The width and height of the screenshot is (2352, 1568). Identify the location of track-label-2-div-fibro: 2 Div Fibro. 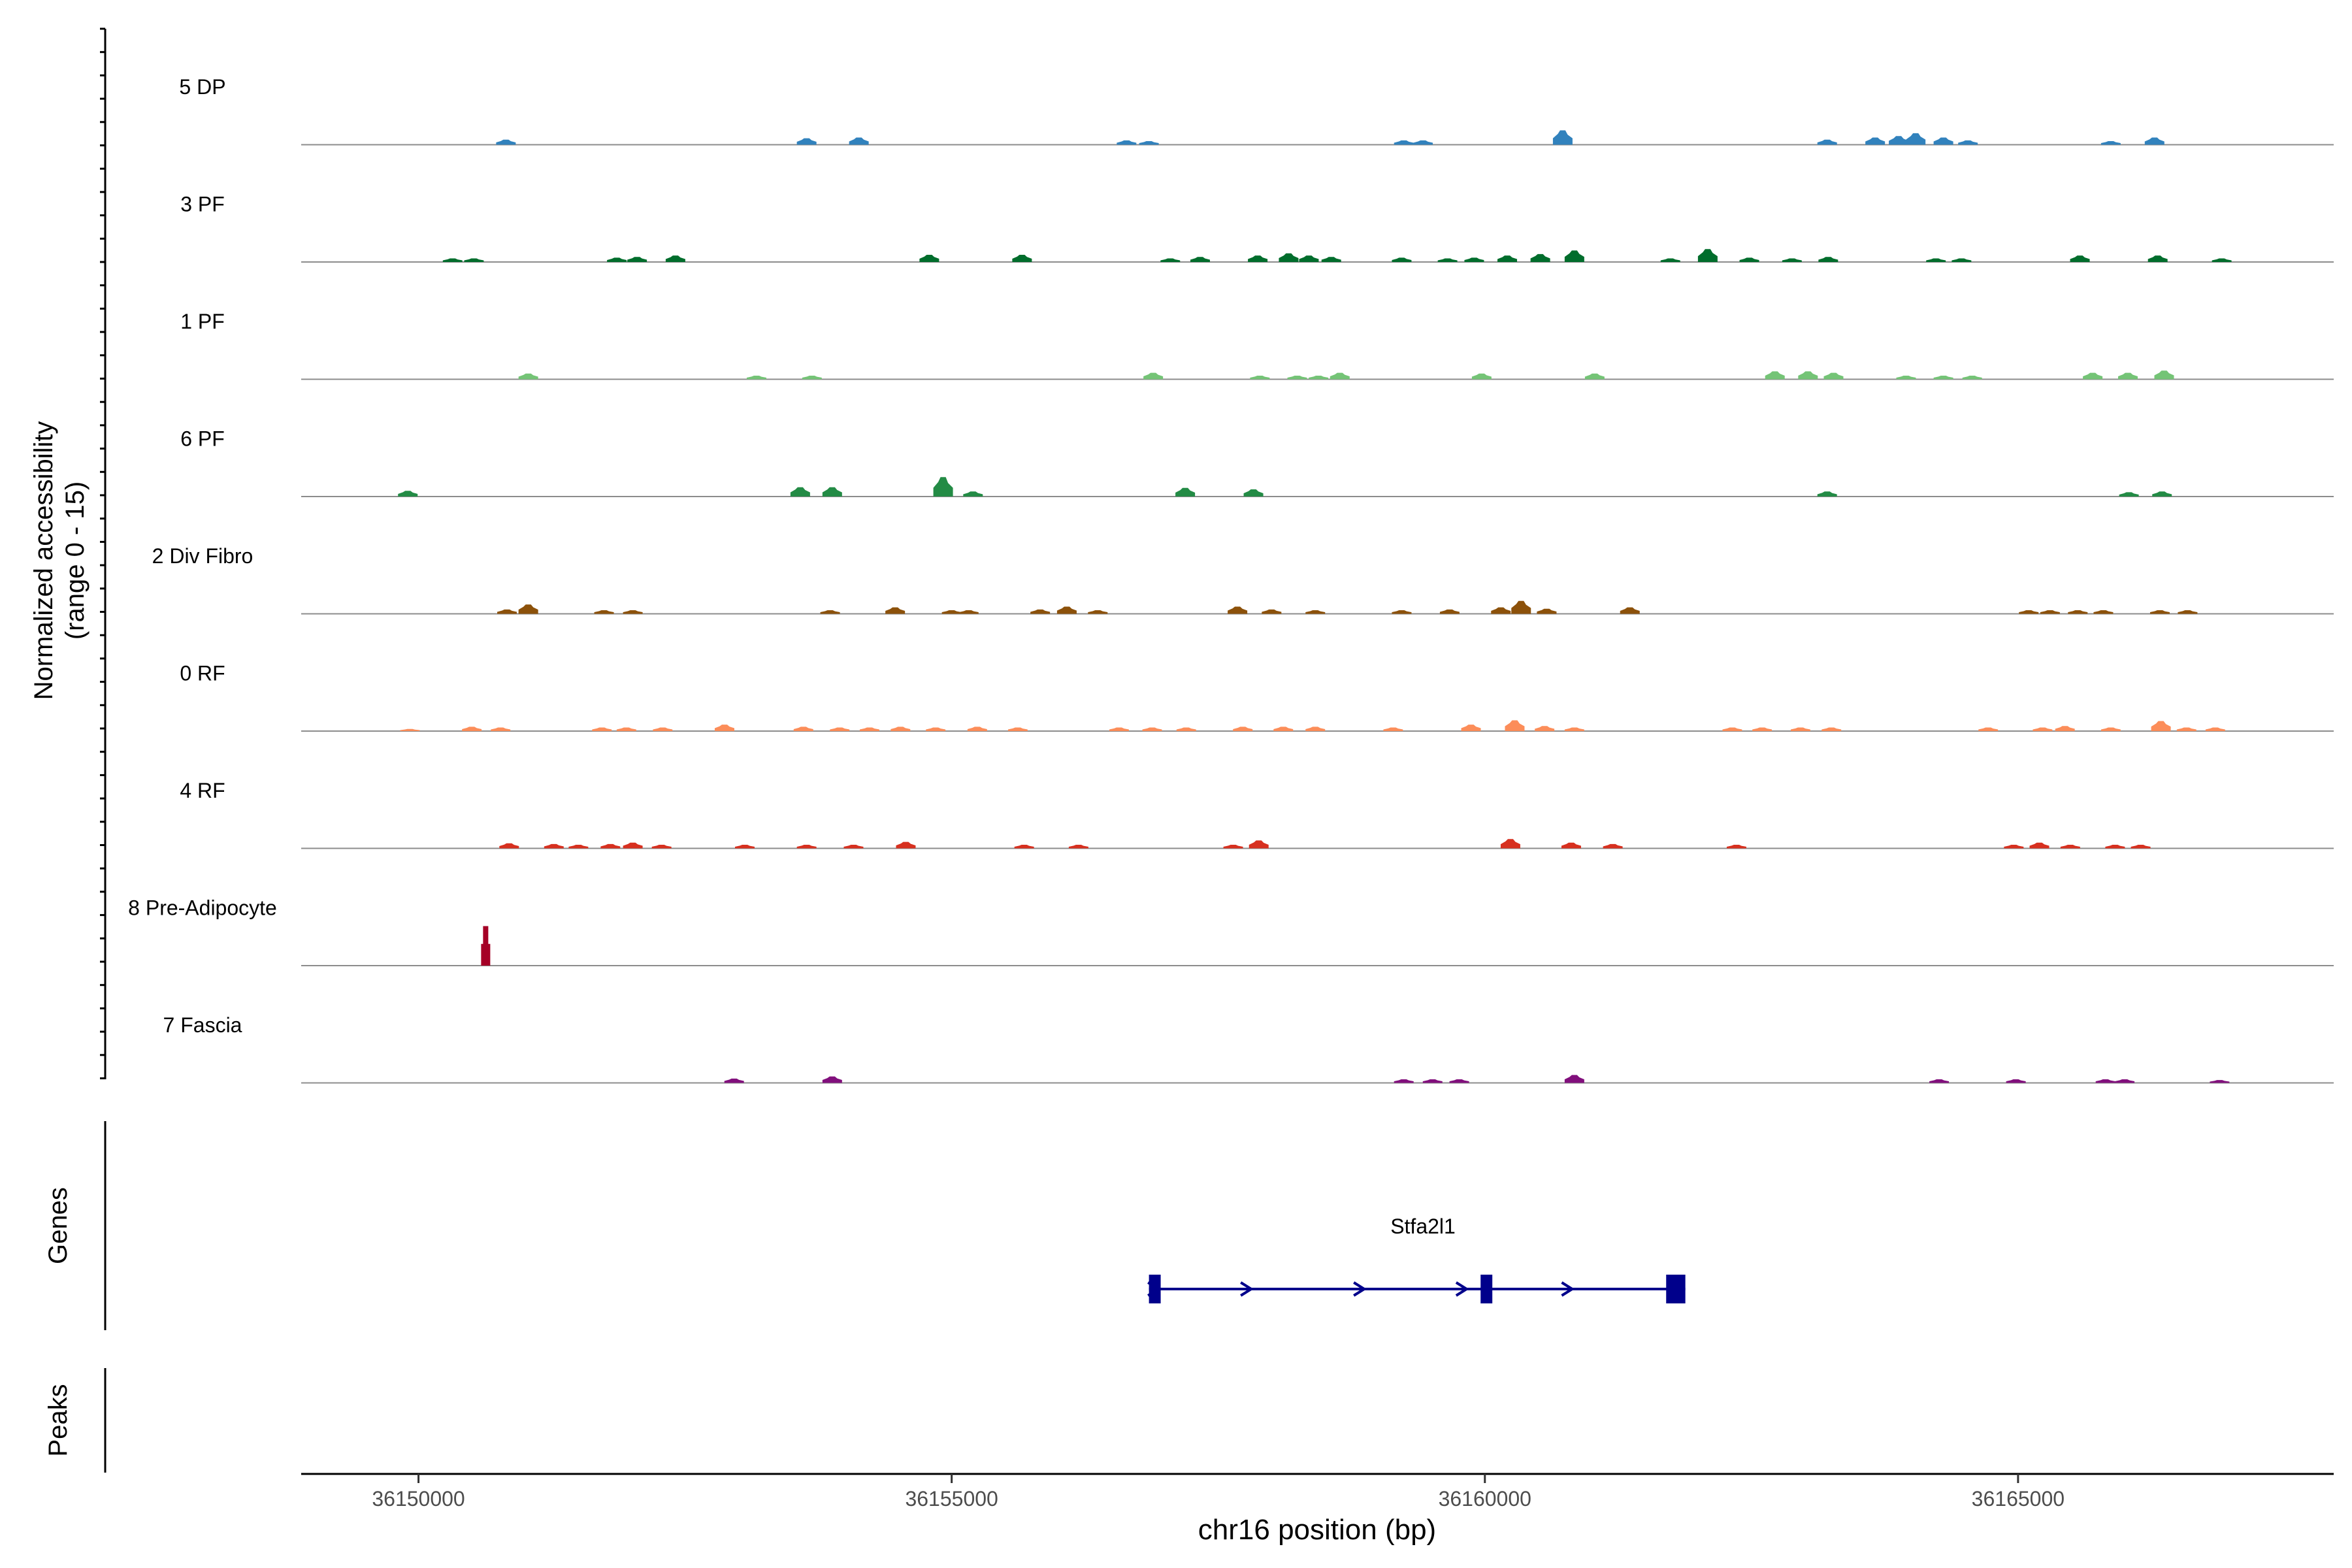
(202, 556).